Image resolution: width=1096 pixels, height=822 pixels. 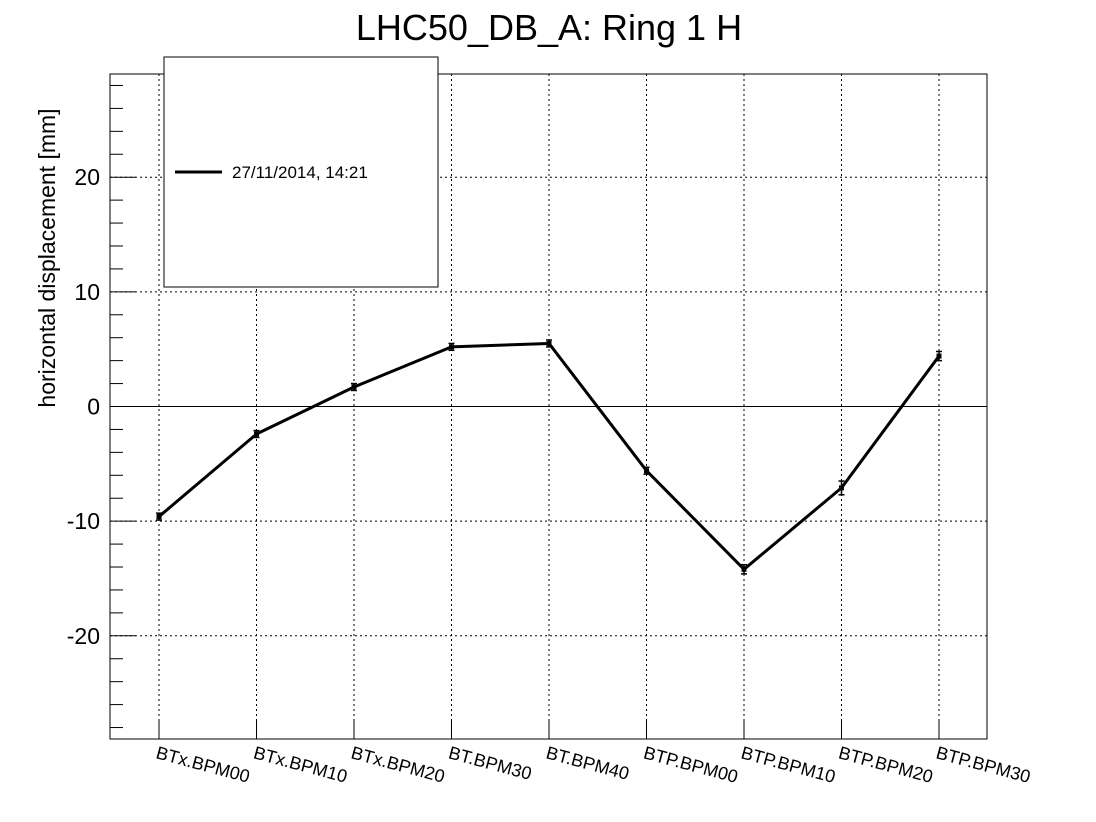 What do you see at coordinates (885, 765) in the screenshot?
I see `x-tick-label: BTP.BPM20` at bounding box center [885, 765].